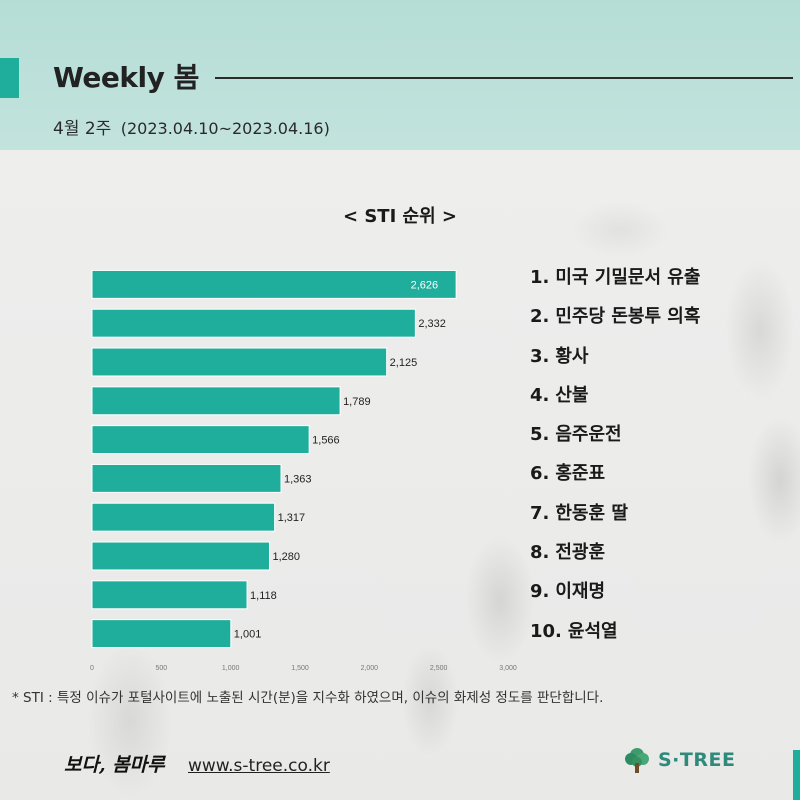  Describe the element at coordinates (248, 635) in the screenshot. I see `data-label: 1,001` at that location.